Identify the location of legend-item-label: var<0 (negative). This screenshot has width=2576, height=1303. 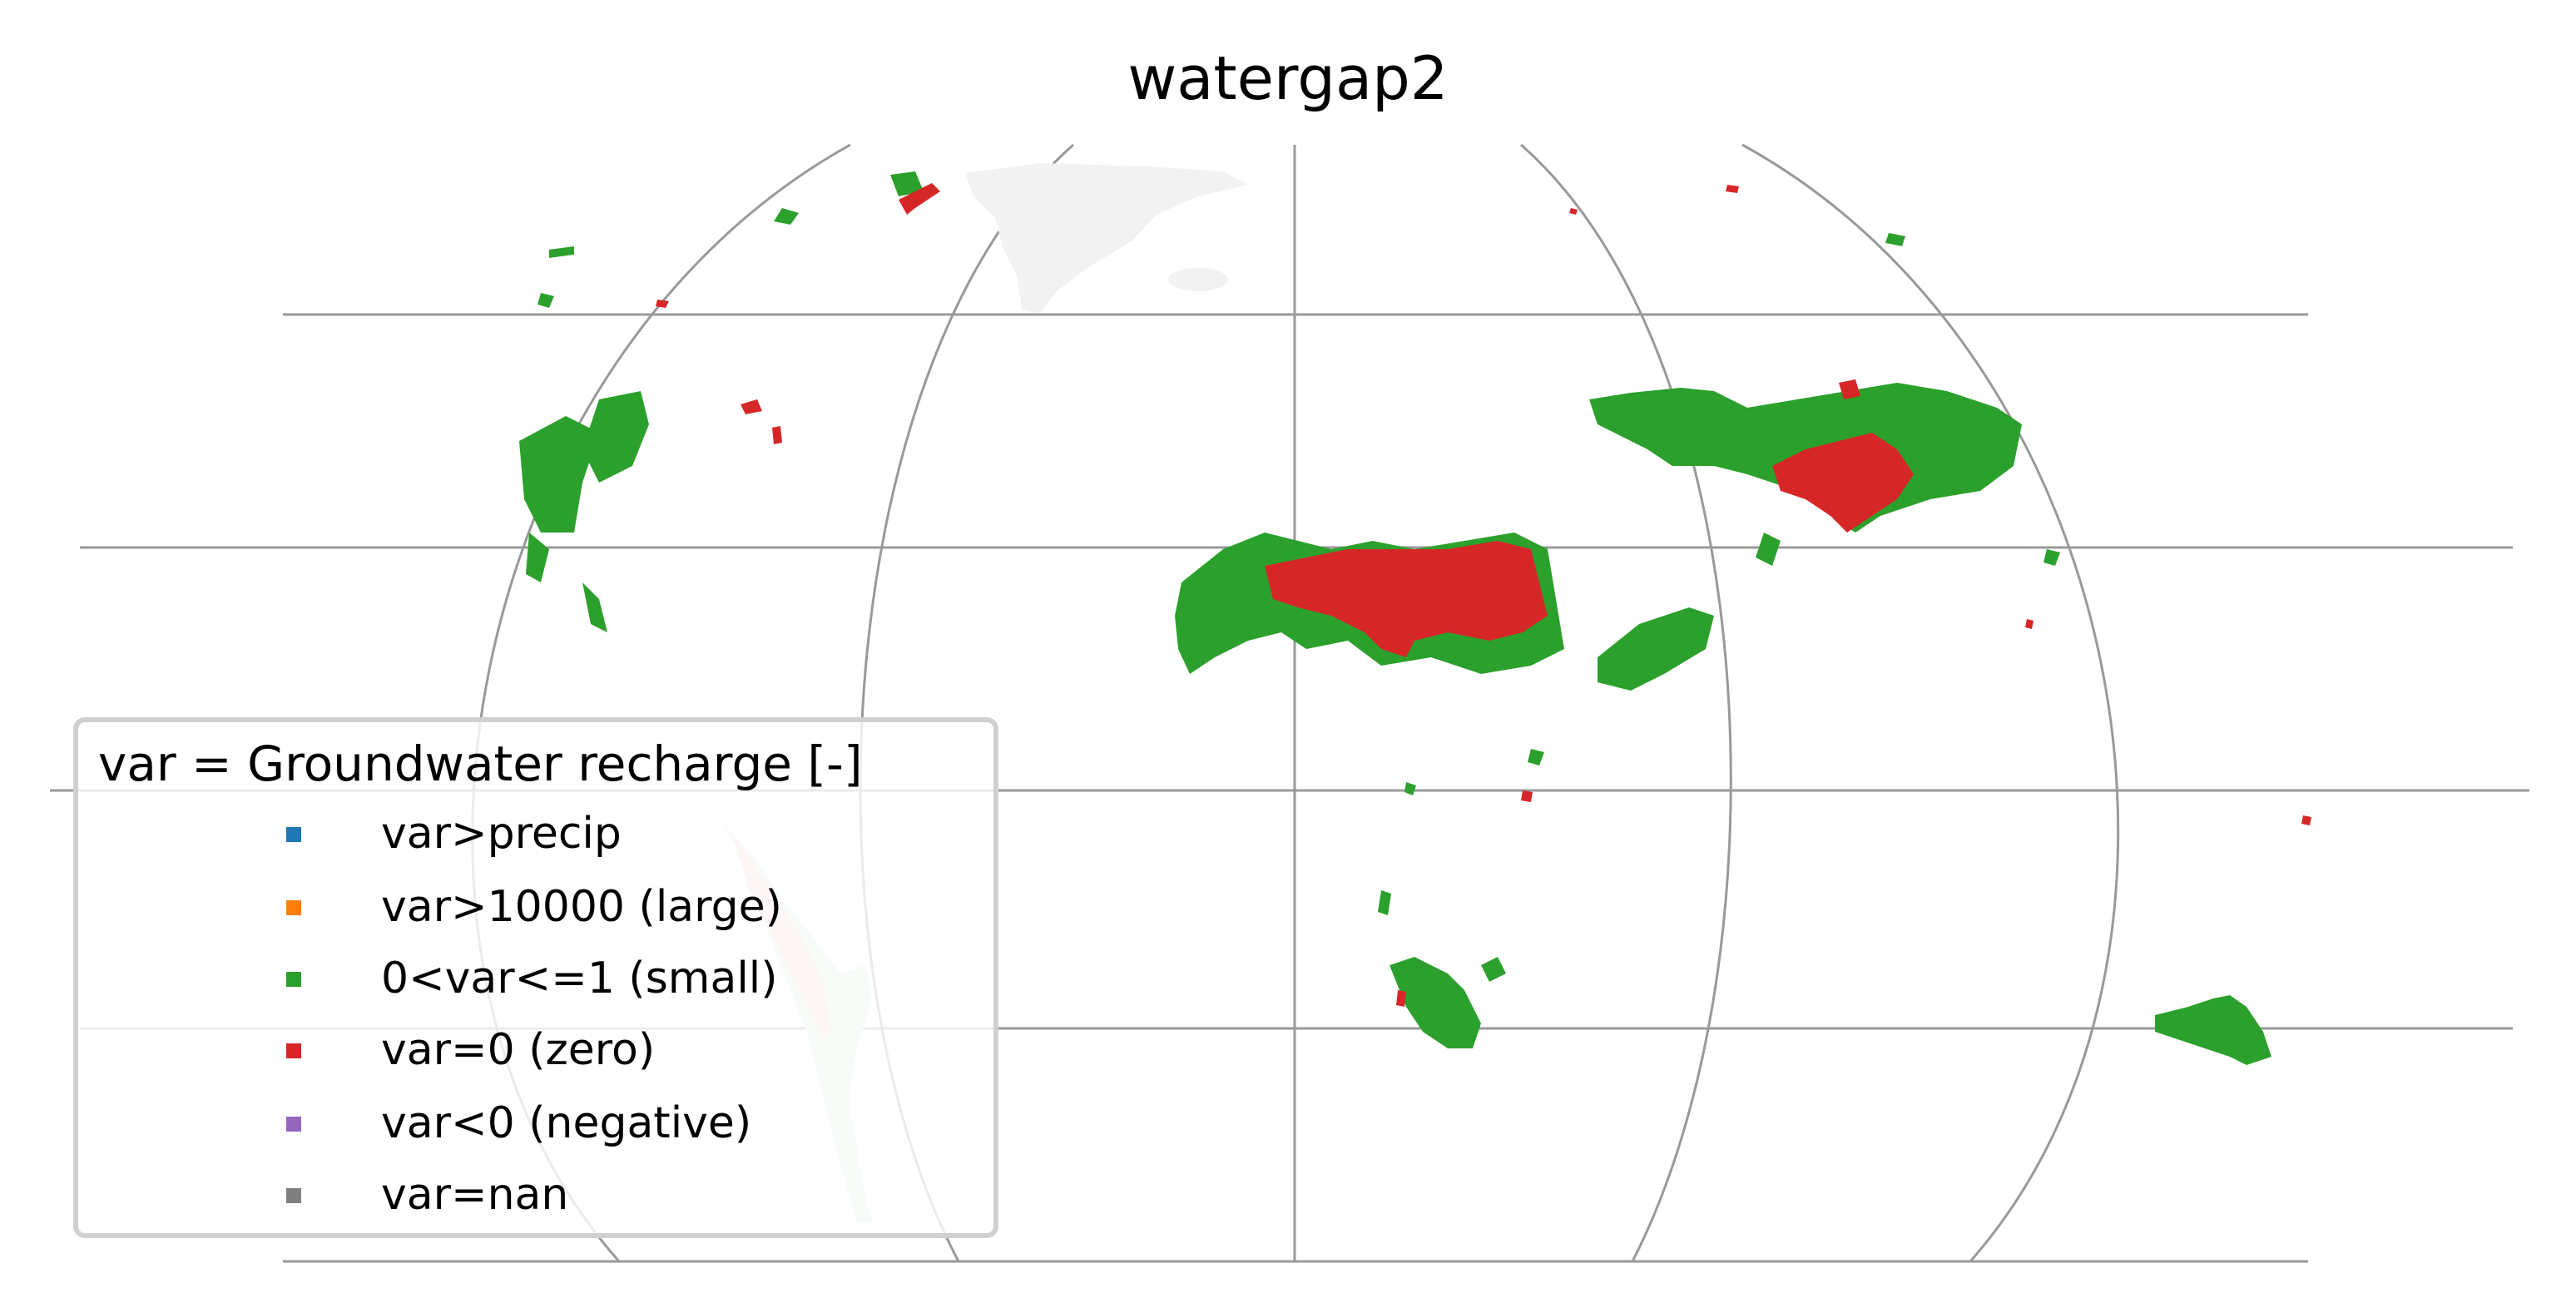
(567, 1123).